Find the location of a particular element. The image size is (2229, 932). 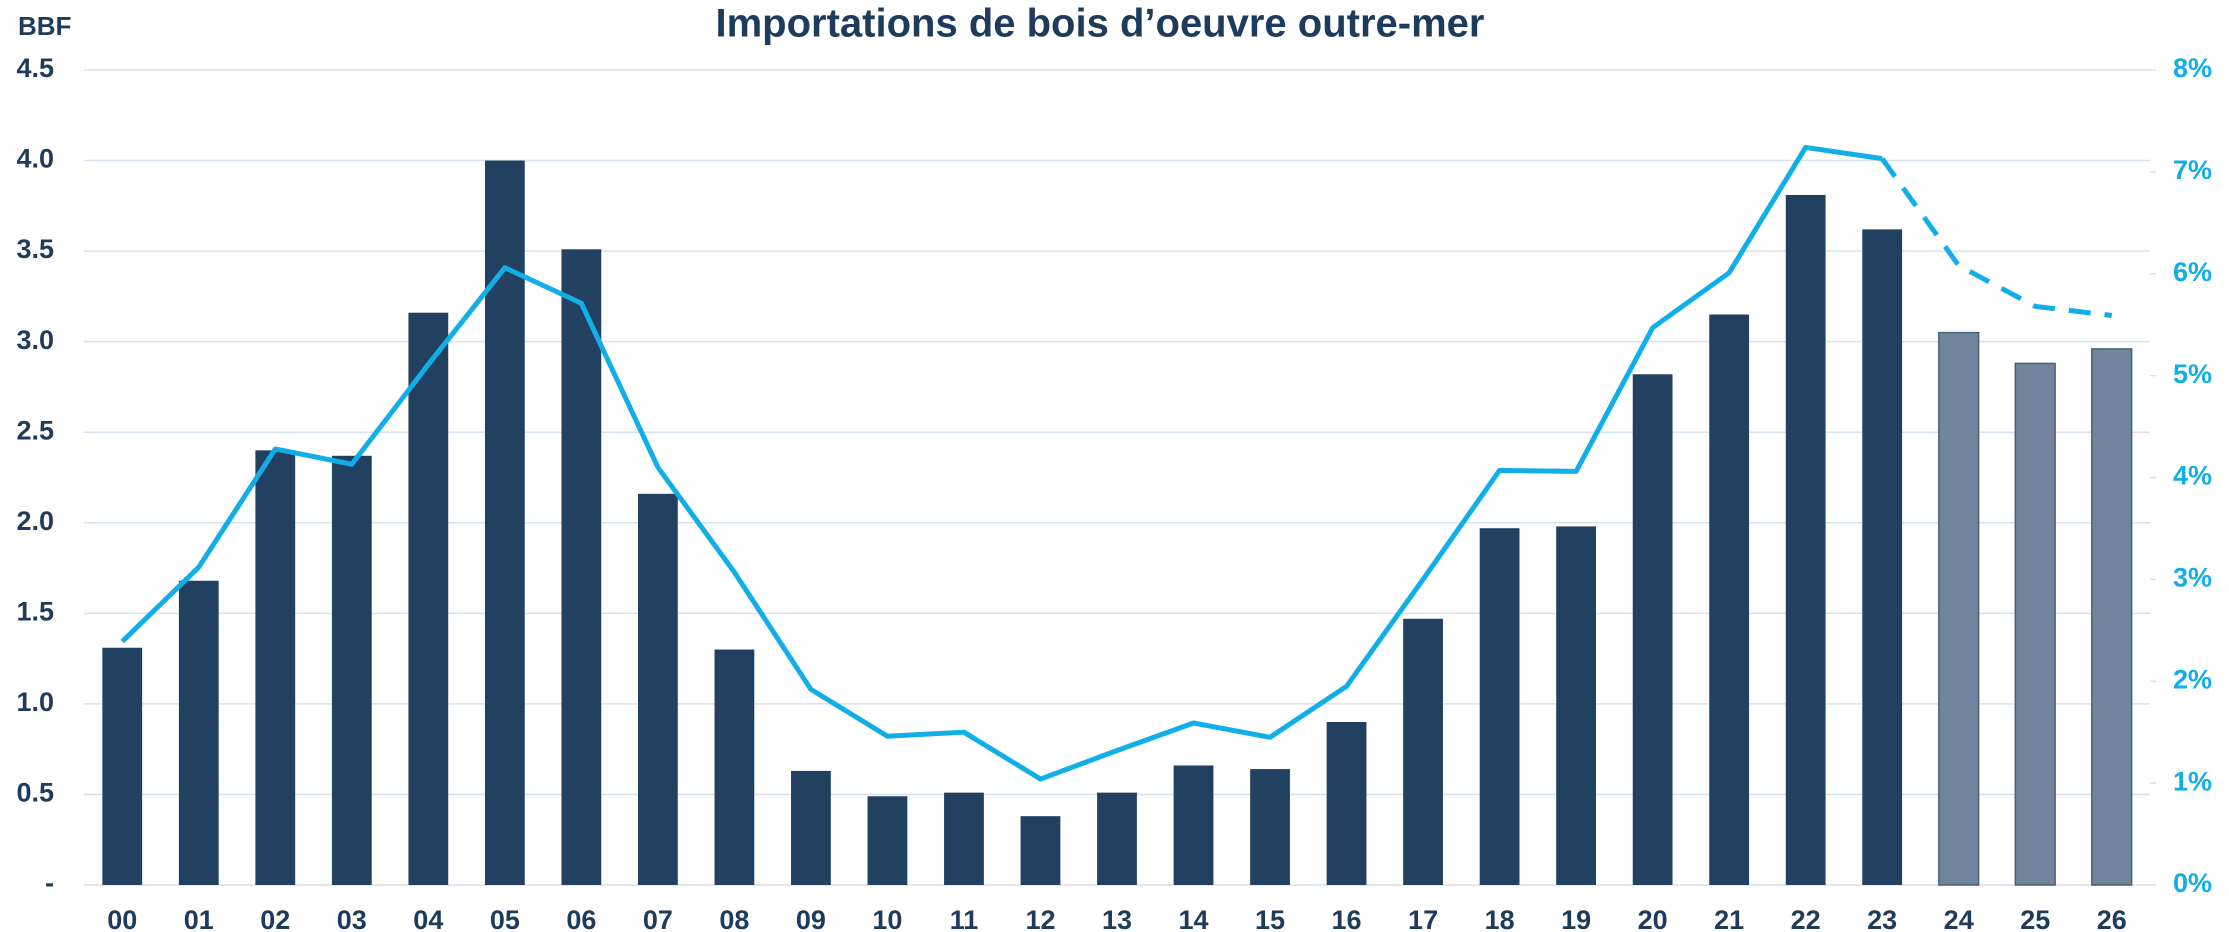

y2-tick-label: 3% is located at coordinates (2192, 578).